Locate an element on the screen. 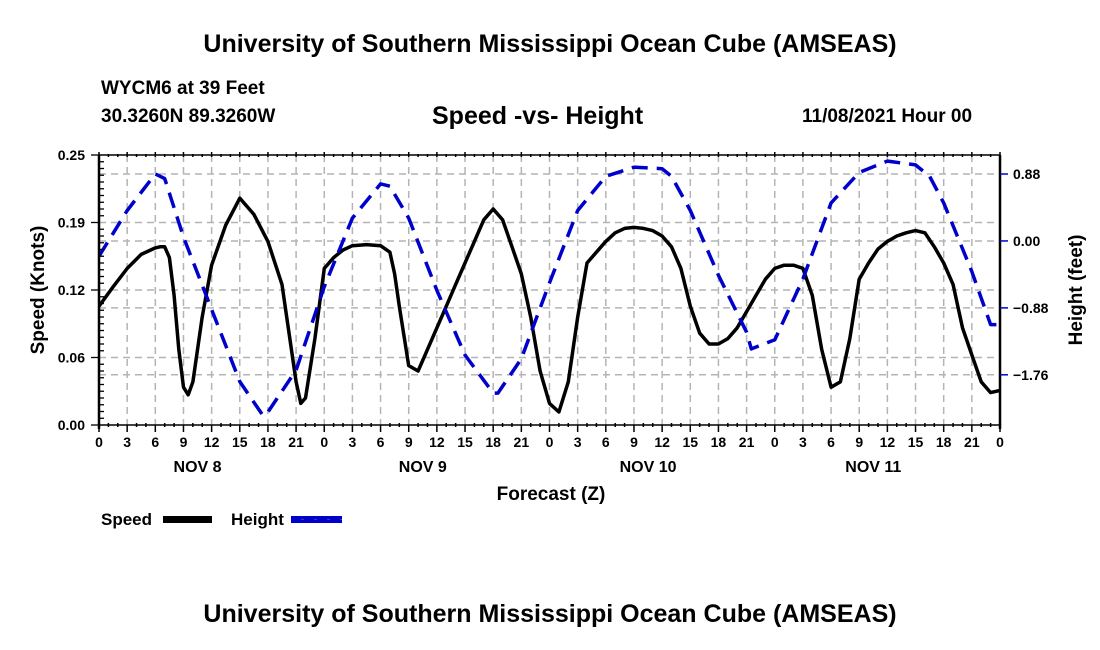 This screenshot has width=1100, height=650. y-tick-label: 0.12 is located at coordinates (71, 290).